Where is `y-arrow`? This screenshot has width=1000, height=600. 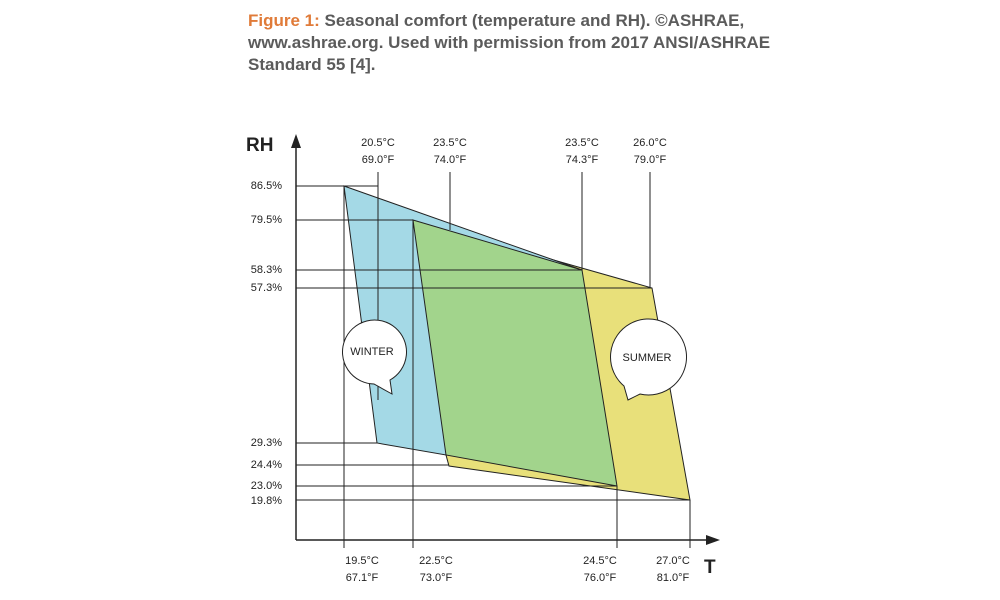 y-arrow is located at coordinates (296, 141).